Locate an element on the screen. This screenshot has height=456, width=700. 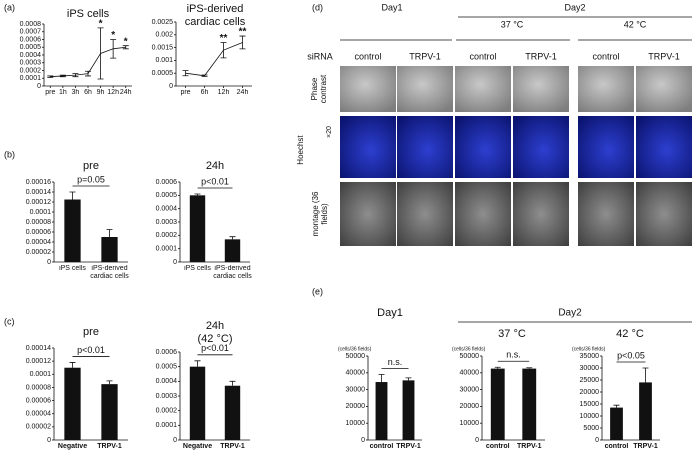
chart-title: pre is located at coordinates (91, 166).